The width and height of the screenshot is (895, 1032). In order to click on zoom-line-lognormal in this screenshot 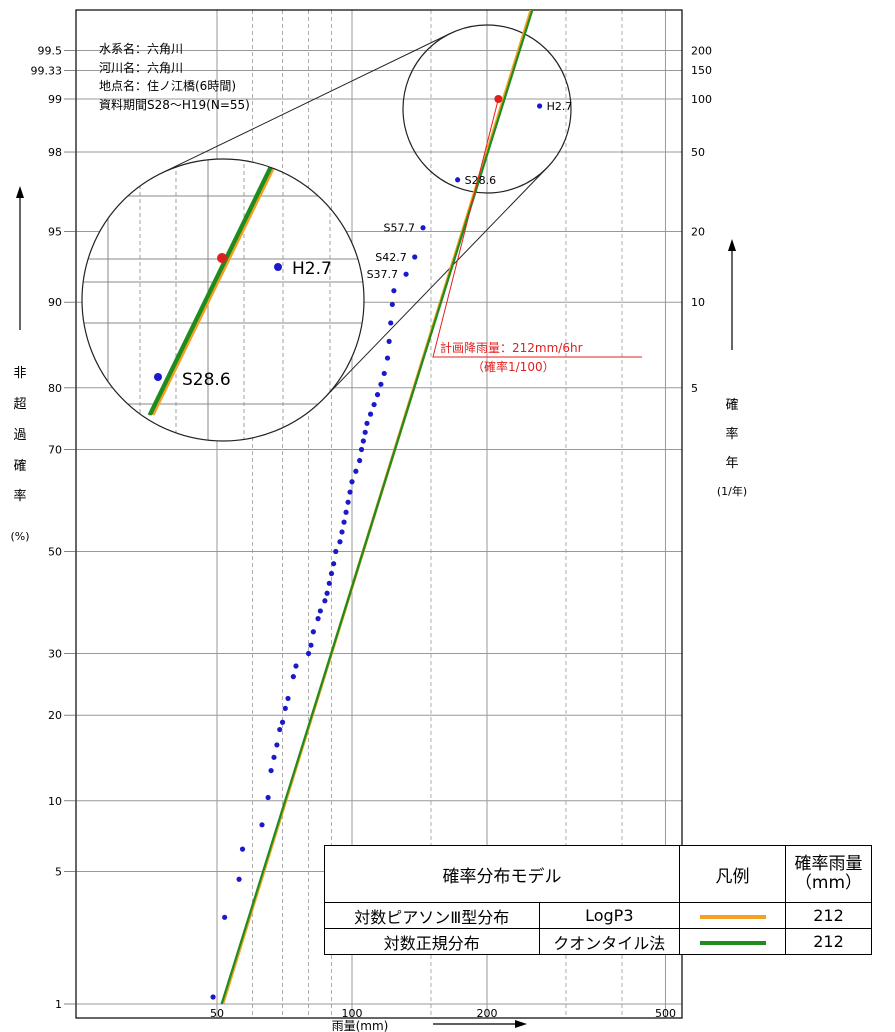, I will do `click(209, 291)`.